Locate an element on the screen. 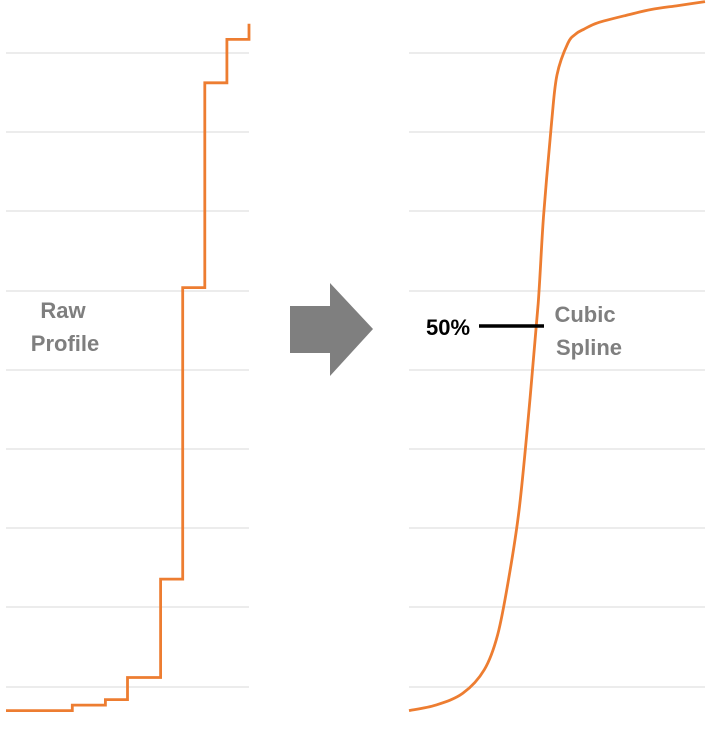  cubic-spline-label-line-2: Spline is located at coordinates (589, 347).